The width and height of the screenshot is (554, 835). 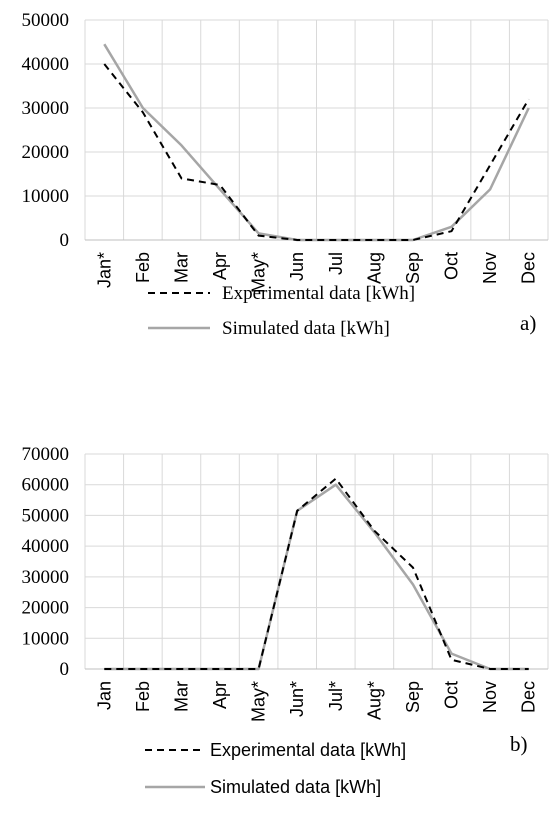 What do you see at coordinates (297, 699) in the screenshot?
I see `x-tick-label: Jun*` at bounding box center [297, 699].